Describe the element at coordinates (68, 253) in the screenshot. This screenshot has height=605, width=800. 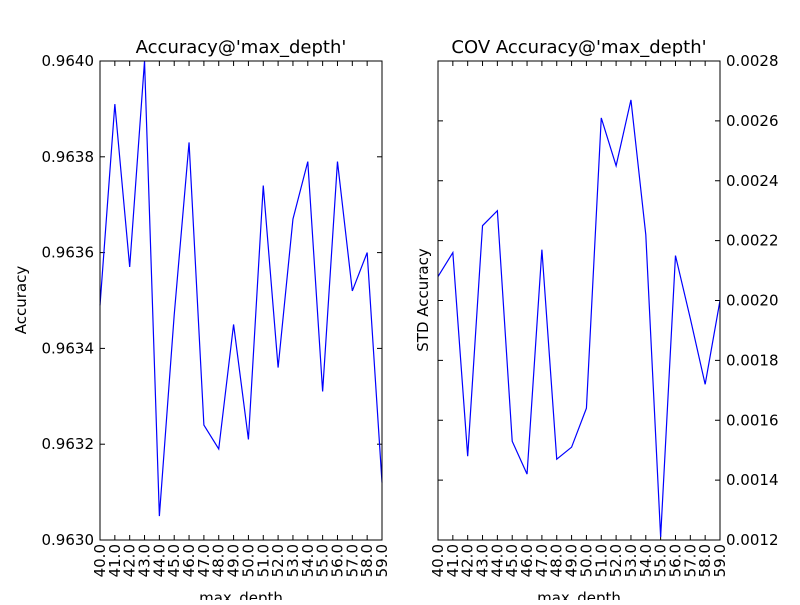
I see `y-tick-label: 0.9636` at that location.